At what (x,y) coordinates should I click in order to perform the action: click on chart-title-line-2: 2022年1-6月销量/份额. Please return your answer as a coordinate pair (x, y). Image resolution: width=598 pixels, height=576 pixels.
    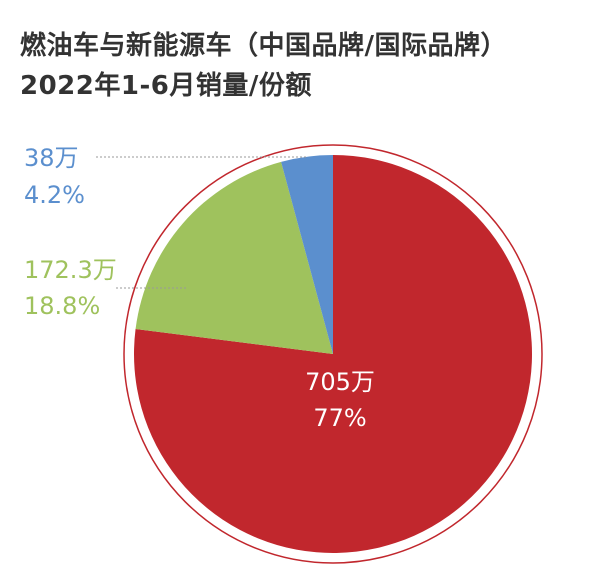
    Looking at the image, I should click on (166, 86).